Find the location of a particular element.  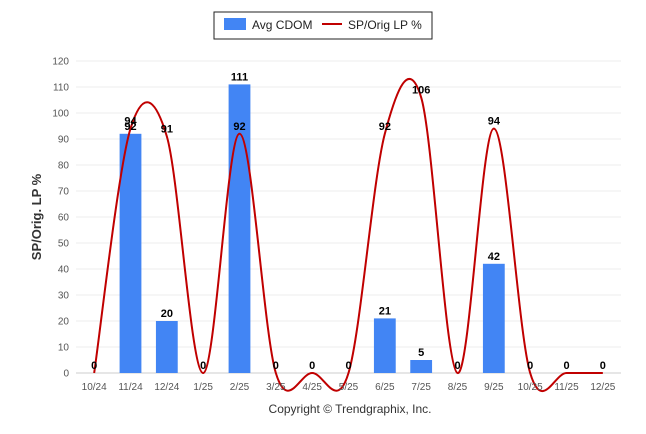

x-tick-label: 2/25 is located at coordinates (240, 387).